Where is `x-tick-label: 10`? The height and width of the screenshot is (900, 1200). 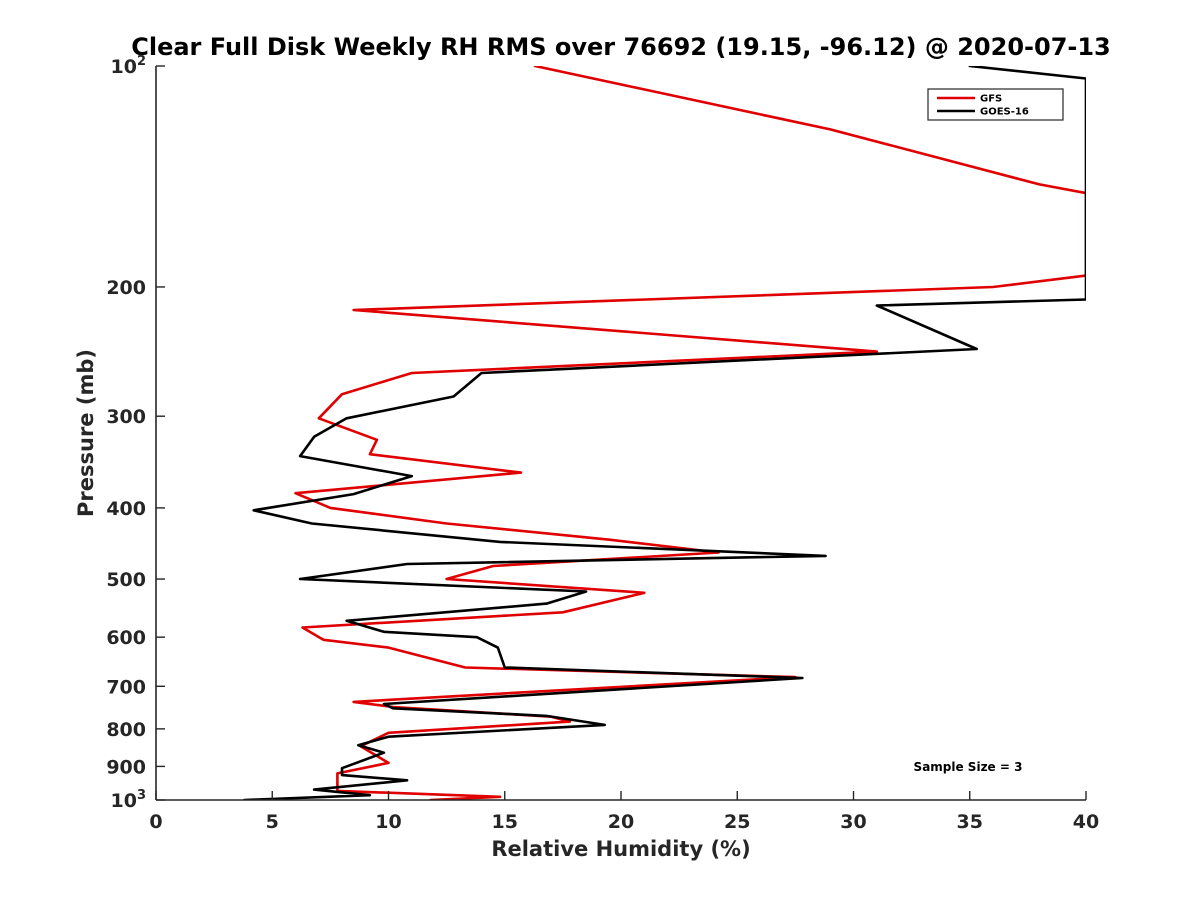
x-tick-label: 10 is located at coordinates (388, 822).